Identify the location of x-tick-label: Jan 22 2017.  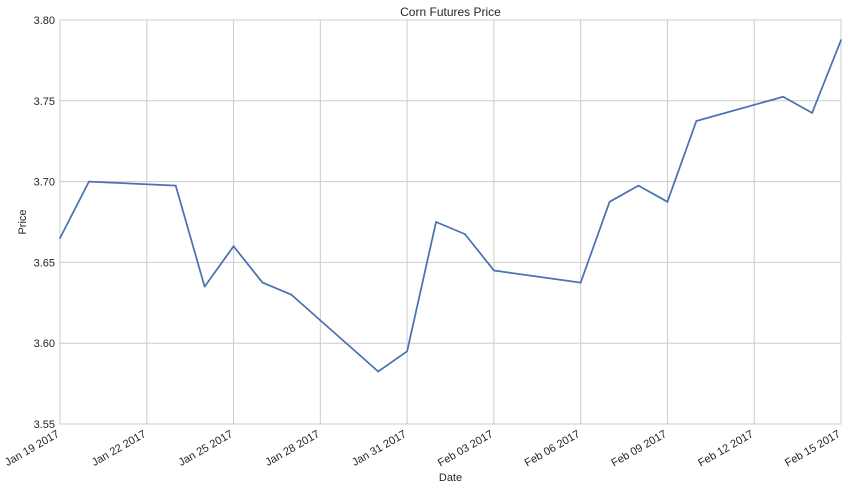
(119, 448).